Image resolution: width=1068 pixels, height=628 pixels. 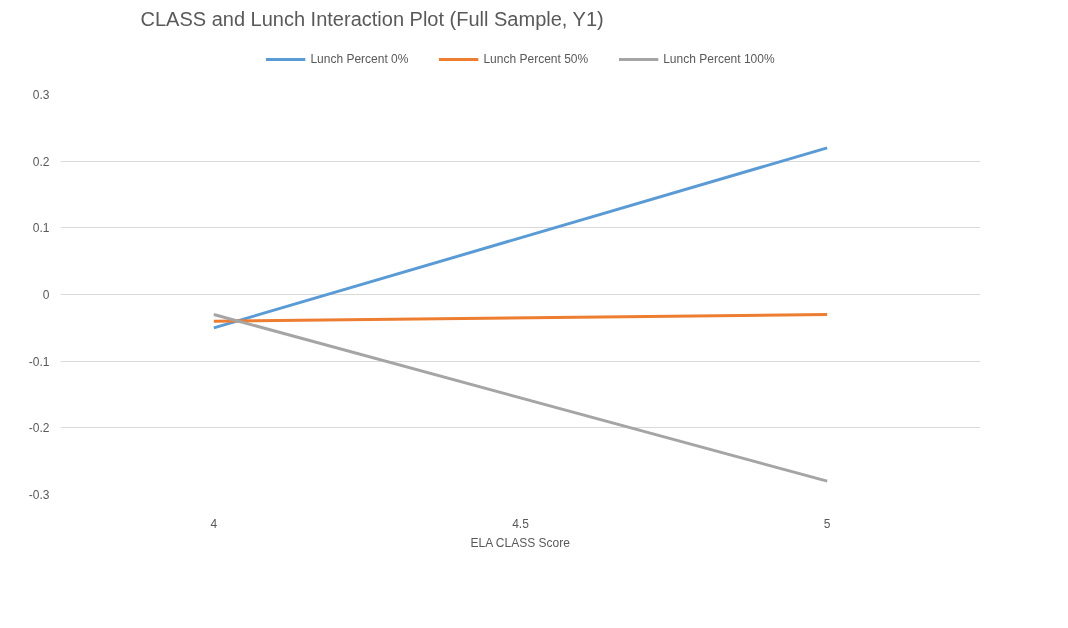 I want to click on legend-label: Lunch Percent 50%, so click(x=536, y=59).